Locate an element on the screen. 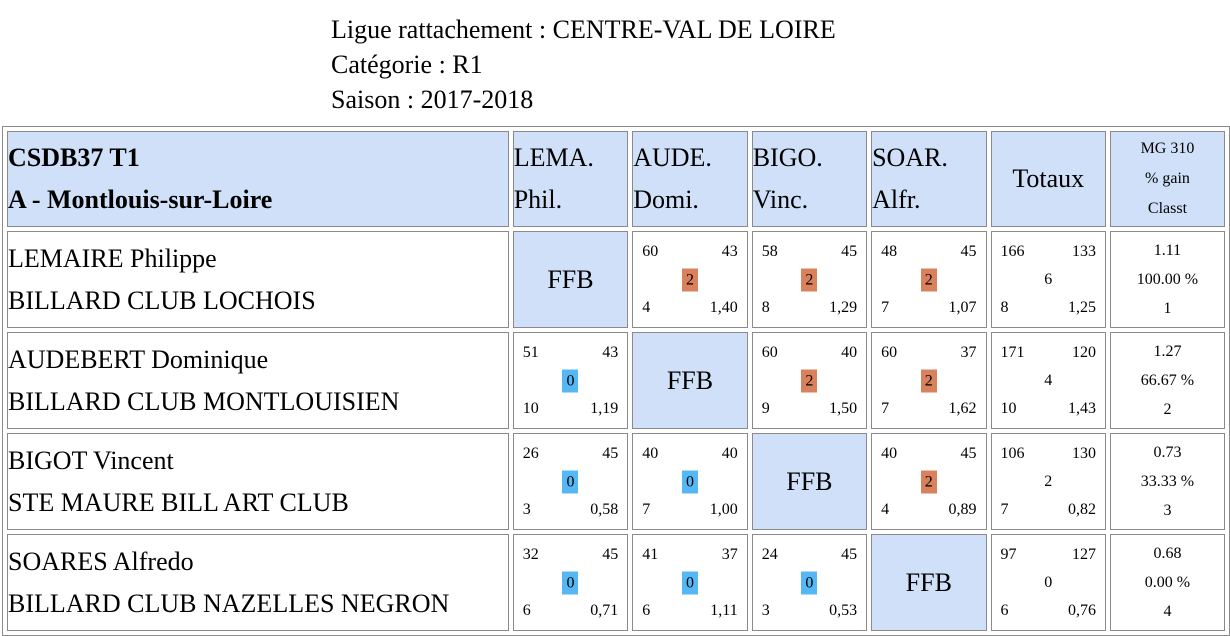  totals-cell: 97 127 0 6 0,76 is located at coordinates (1048, 582).